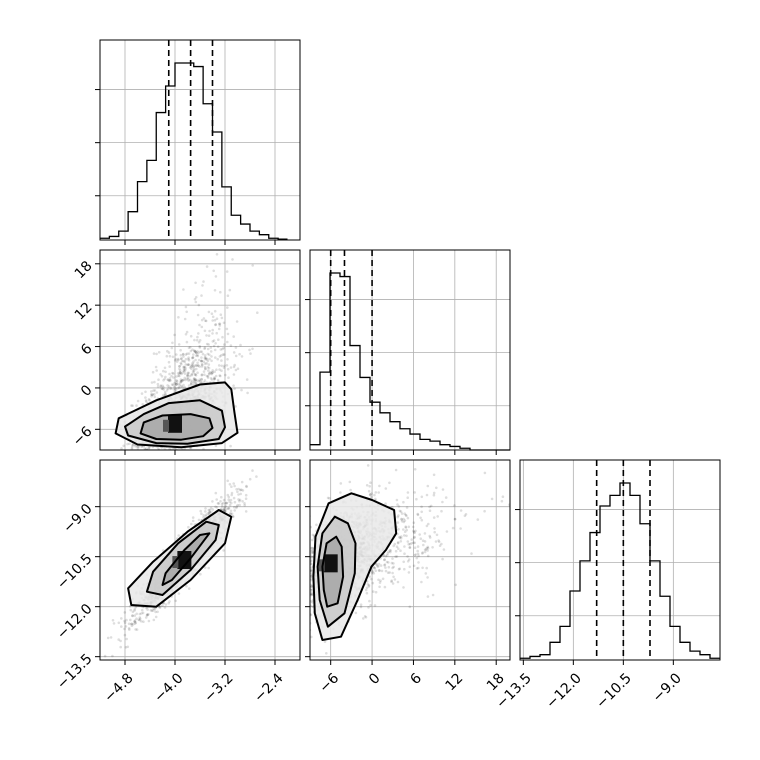 The image size is (760, 760). I want to click on panel-content, so click(200, 560).